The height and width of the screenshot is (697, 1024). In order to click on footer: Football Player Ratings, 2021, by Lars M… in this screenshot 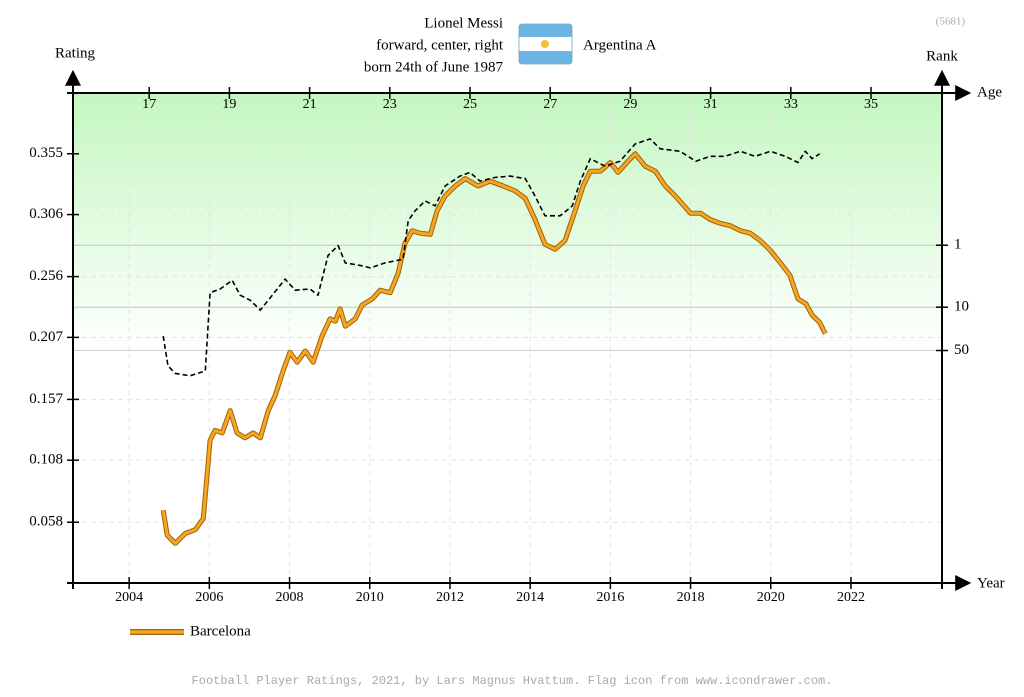, I will do `click(512, 681)`.